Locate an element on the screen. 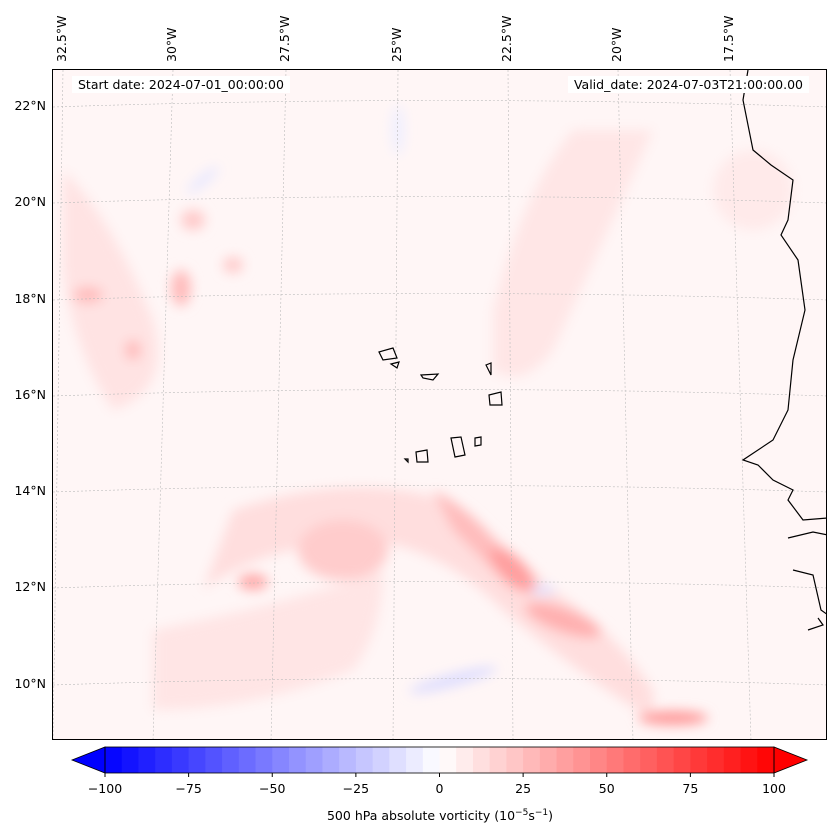 The height and width of the screenshot is (839, 837). colorbar is located at coordinates (439, 761).